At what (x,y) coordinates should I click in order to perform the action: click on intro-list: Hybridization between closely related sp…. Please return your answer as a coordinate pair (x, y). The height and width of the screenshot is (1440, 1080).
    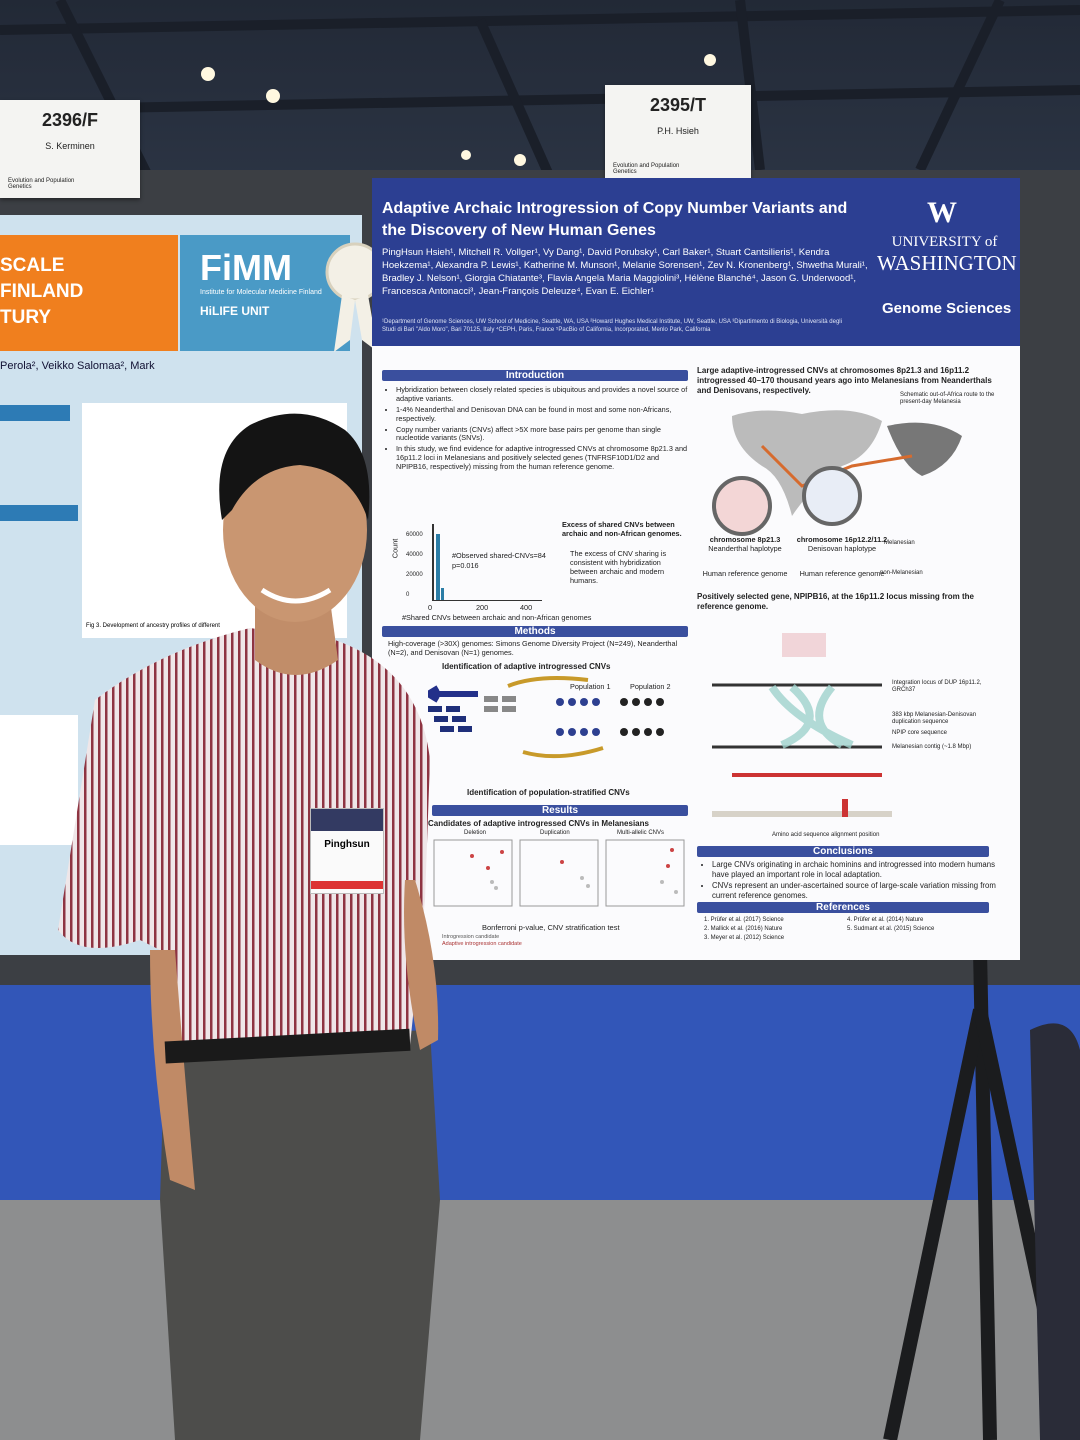
    Looking at the image, I should click on (537, 429).